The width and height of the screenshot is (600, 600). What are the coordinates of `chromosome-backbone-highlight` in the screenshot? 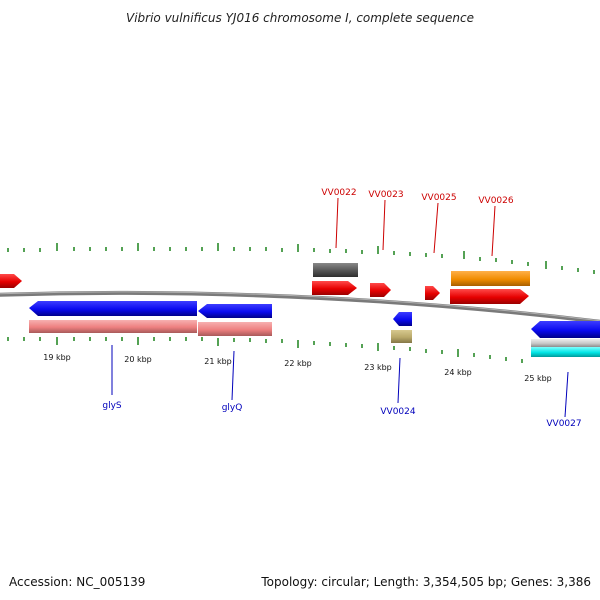 It's located at (300, 306).